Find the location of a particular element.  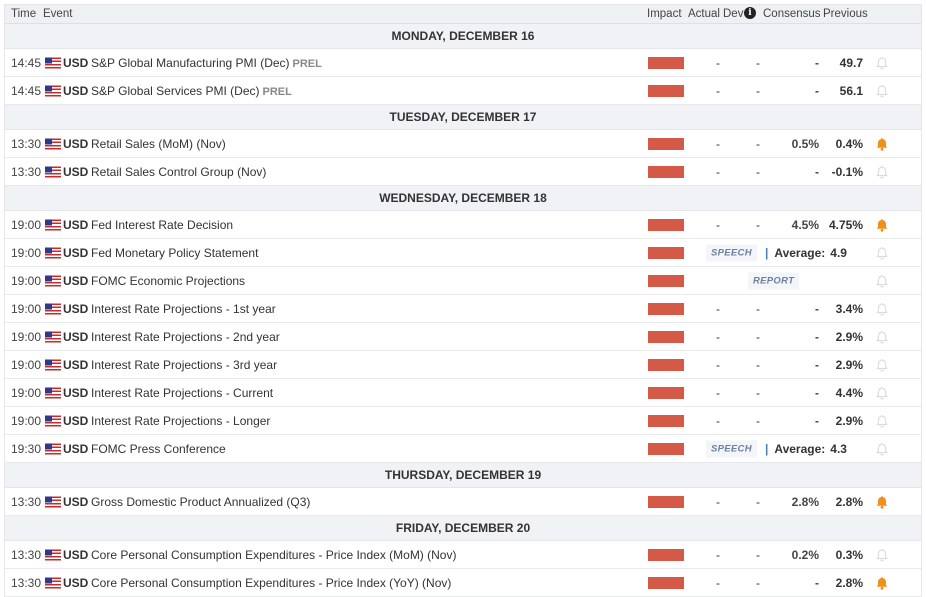

event-title: Retail Sales Control Group (Nov) is located at coordinates (179, 171).